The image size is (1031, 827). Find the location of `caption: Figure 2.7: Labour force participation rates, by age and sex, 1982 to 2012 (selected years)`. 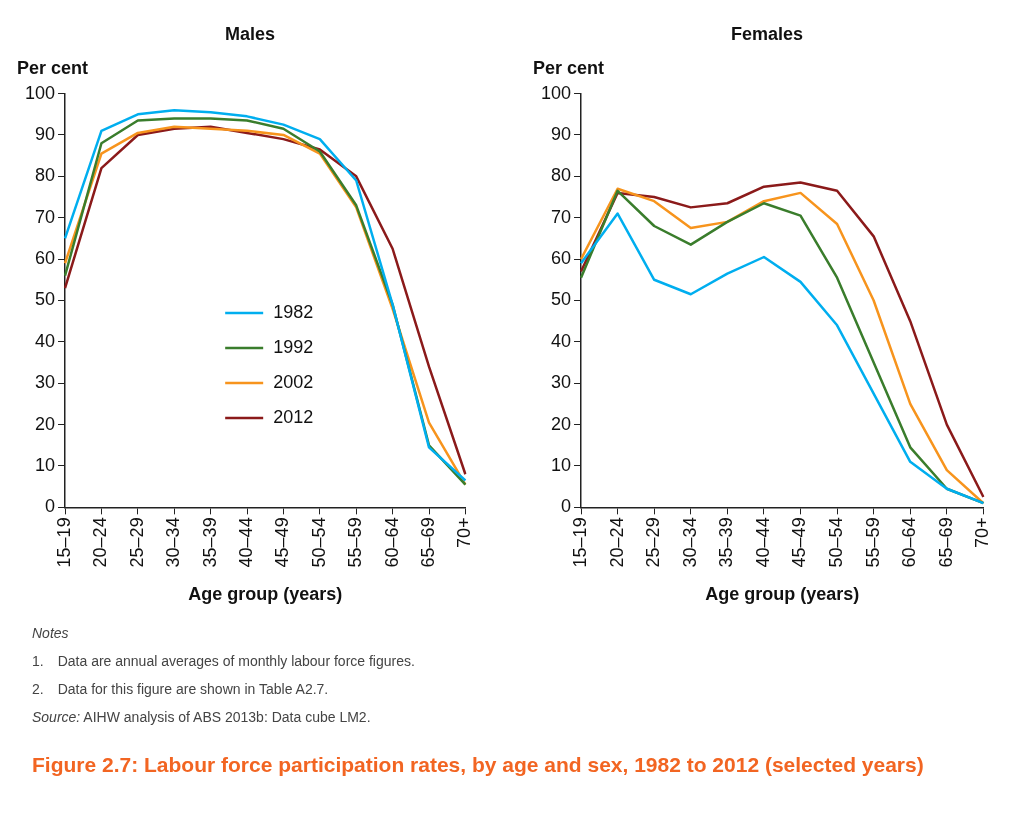

caption: Figure 2.7: Labour force participation rates, by age and sex, 1982 to 2012 (selected years) is located at coordinates (478, 765).